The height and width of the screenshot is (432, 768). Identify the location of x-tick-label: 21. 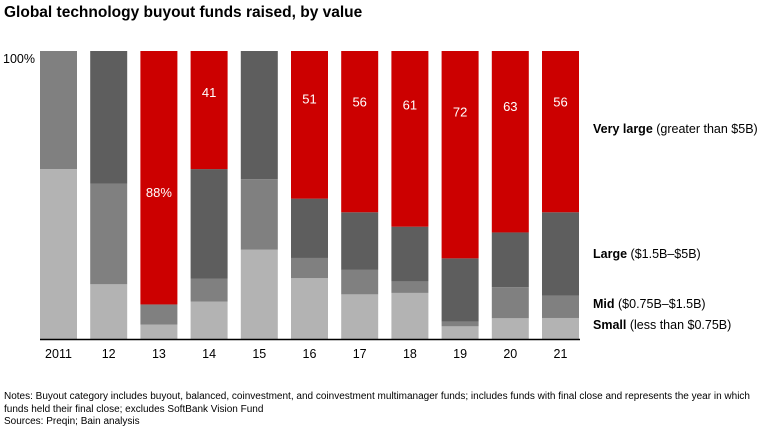
(561, 354).